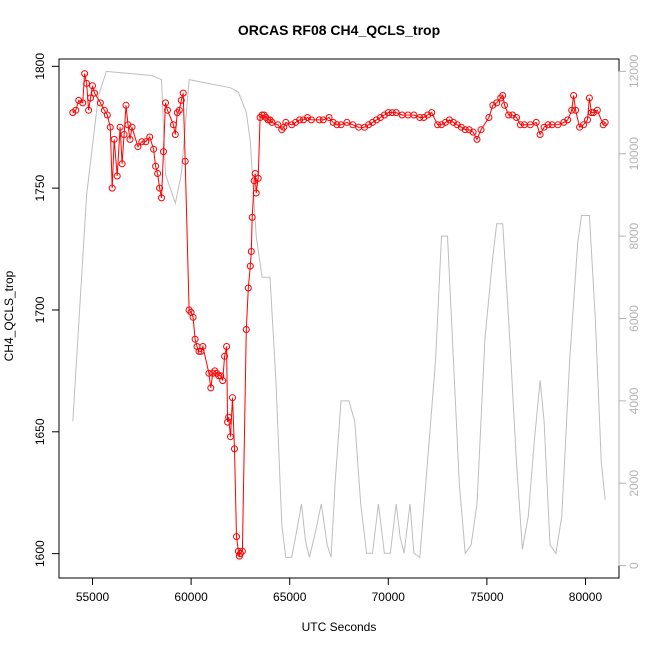  Describe the element at coordinates (290, 597) in the screenshot. I see `x-tick-label: 65000` at that location.